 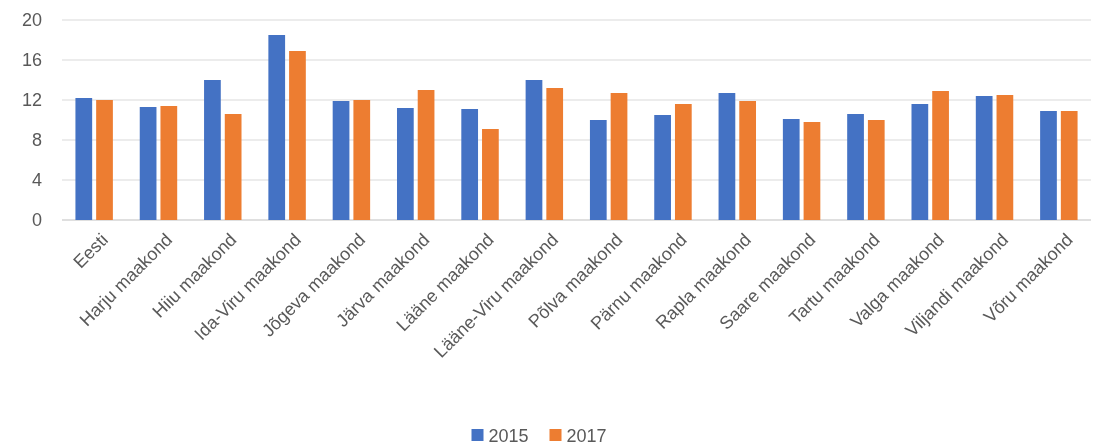 What do you see at coordinates (36, 220) in the screenshot?
I see `y-tick-label: 0` at bounding box center [36, 220].